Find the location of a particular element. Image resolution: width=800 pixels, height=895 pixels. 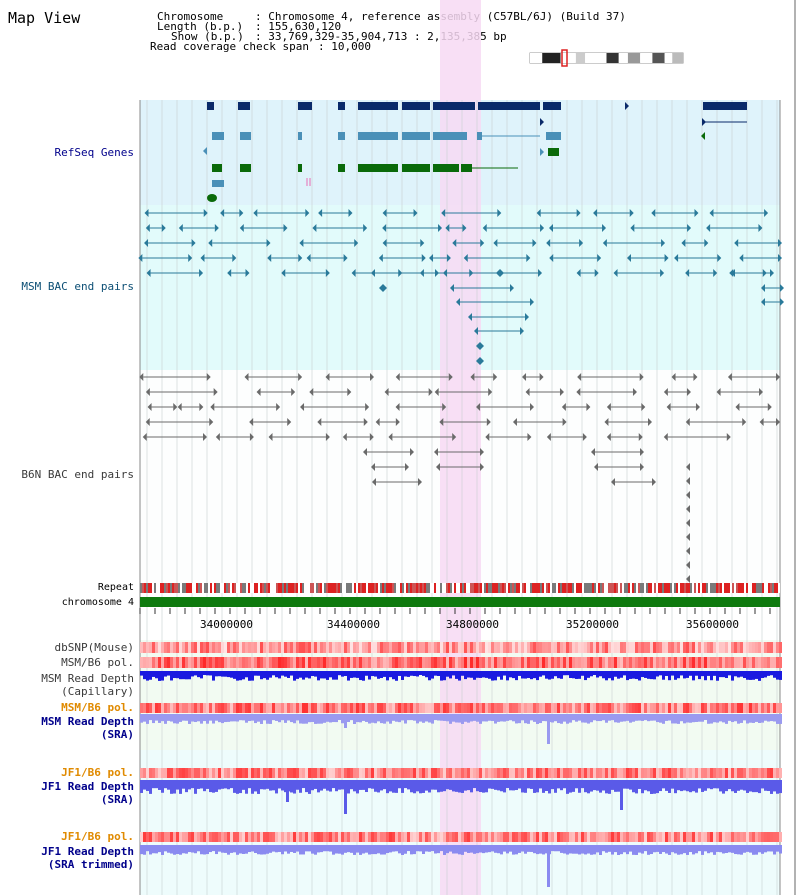

axis-tick-label: 34400000 is located at coordinates (353, 624).